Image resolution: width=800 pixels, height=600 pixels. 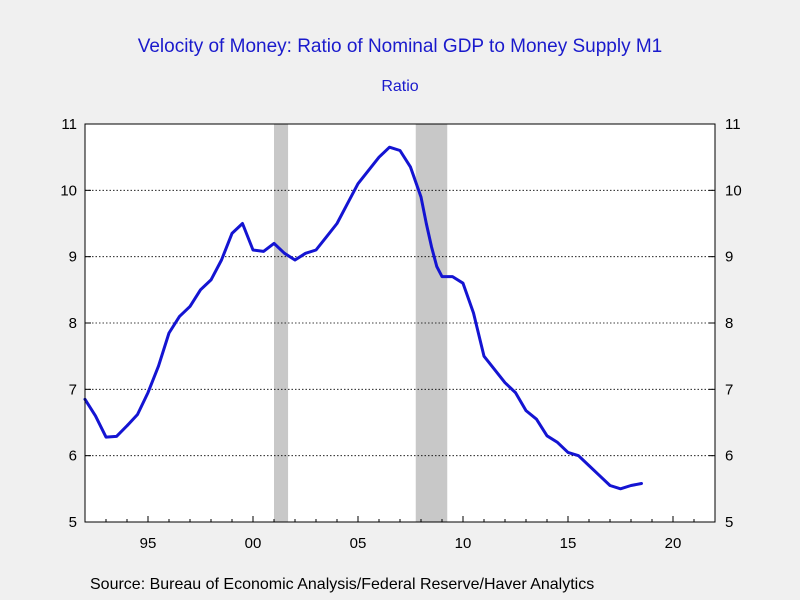 What do you see at coordinates (729, 257) in the screenshot?
I see `ytick-right-label: 9` at bounding box center [729, 257].